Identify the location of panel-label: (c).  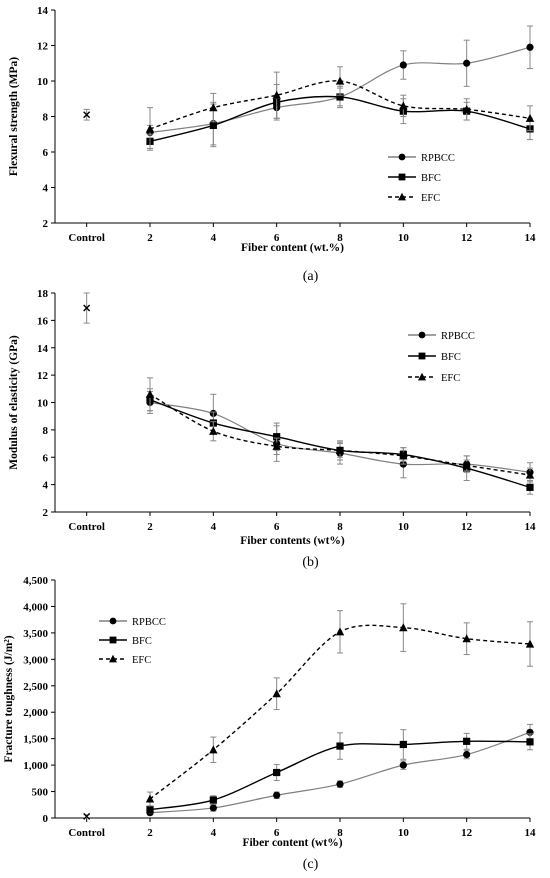
(311, 864).